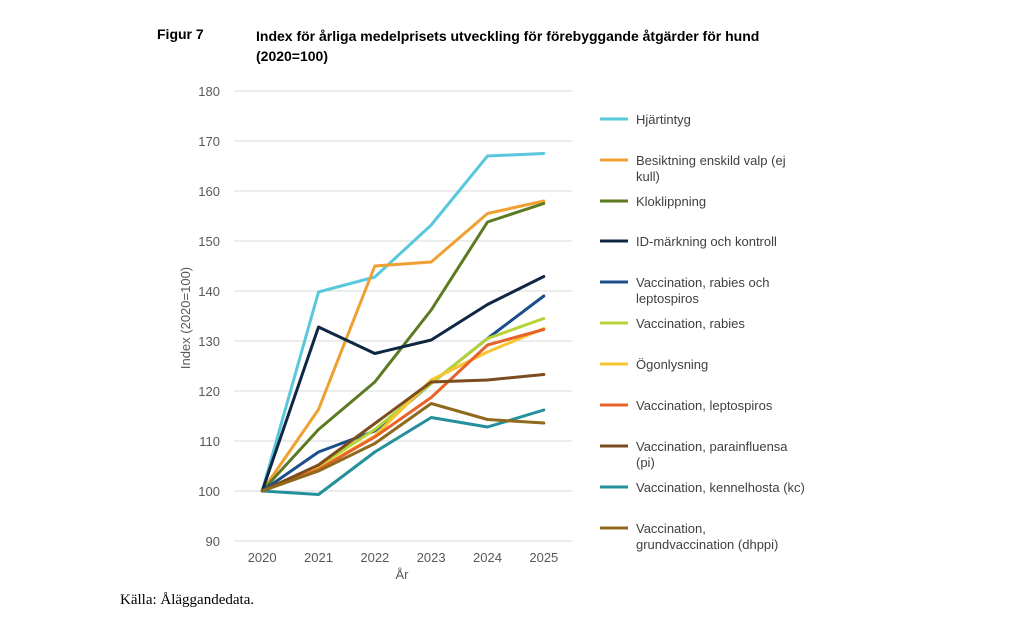 Image resolution: width=1024 pixels, height=625 pixels. I want to click on legend-label: Vaccination, parainfluensa, so click(712, 446).